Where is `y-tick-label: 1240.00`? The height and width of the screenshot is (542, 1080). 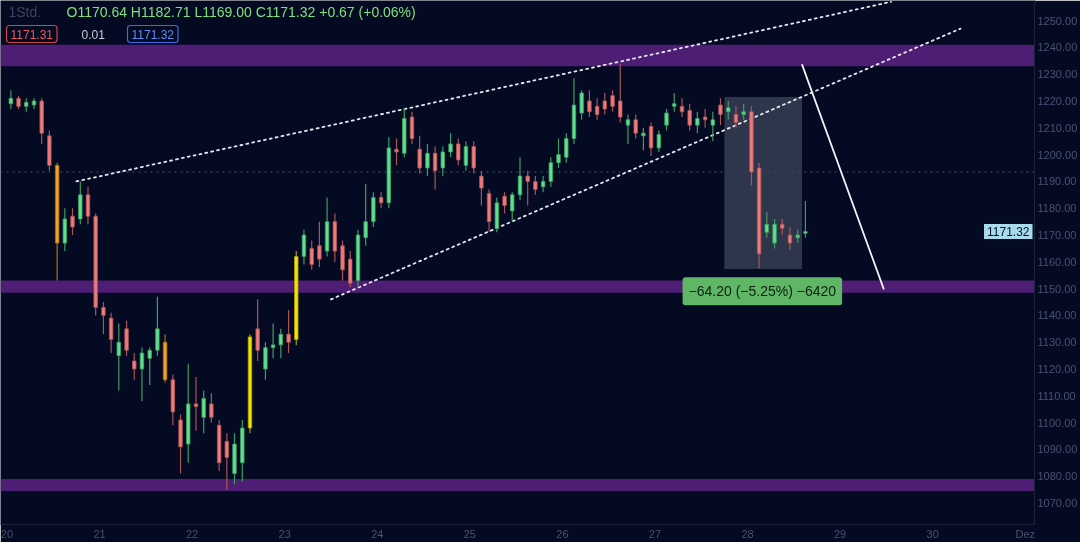
y-tick-label: 1240.00 is located at coordinates (1057, 47).